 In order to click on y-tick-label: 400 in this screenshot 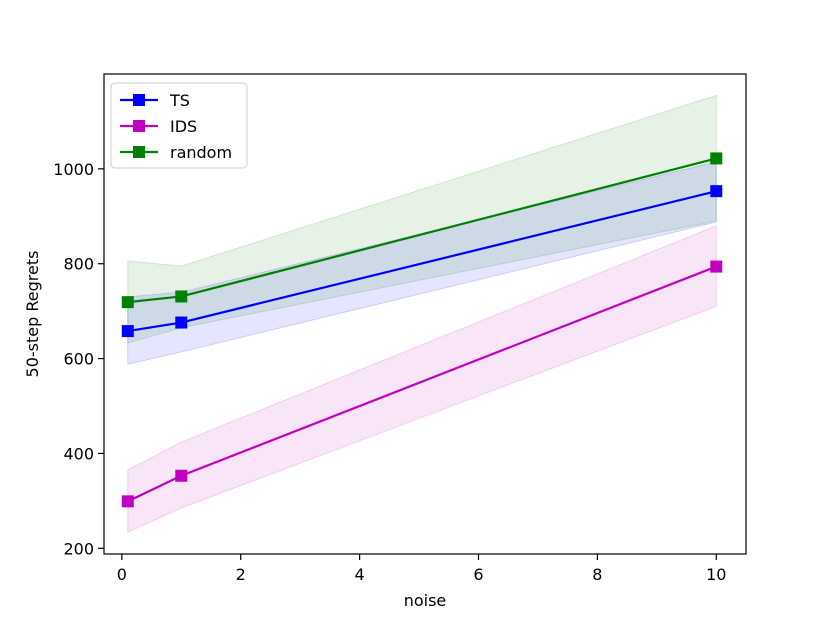, I will do `click(78, 453)`.